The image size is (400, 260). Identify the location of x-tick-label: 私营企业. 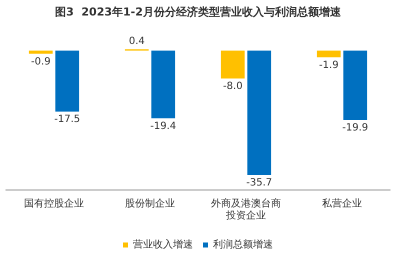
(342, 204).